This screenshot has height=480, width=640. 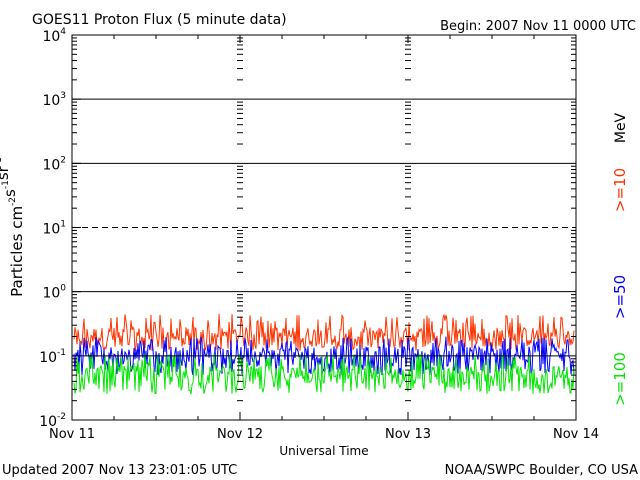 What do you see at coordinates (54, 100) in the screenshot?
I see `y-tick-label: 10³` at bounding box center [54, 100].